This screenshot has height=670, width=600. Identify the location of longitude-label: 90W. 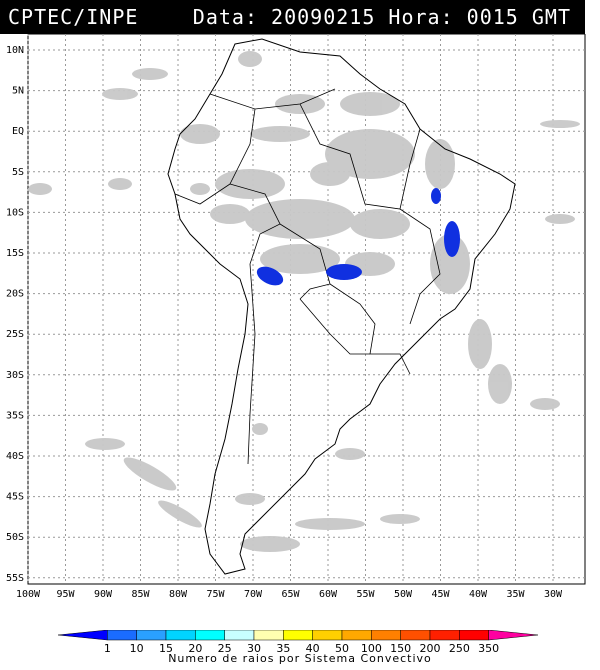
(103, 594).